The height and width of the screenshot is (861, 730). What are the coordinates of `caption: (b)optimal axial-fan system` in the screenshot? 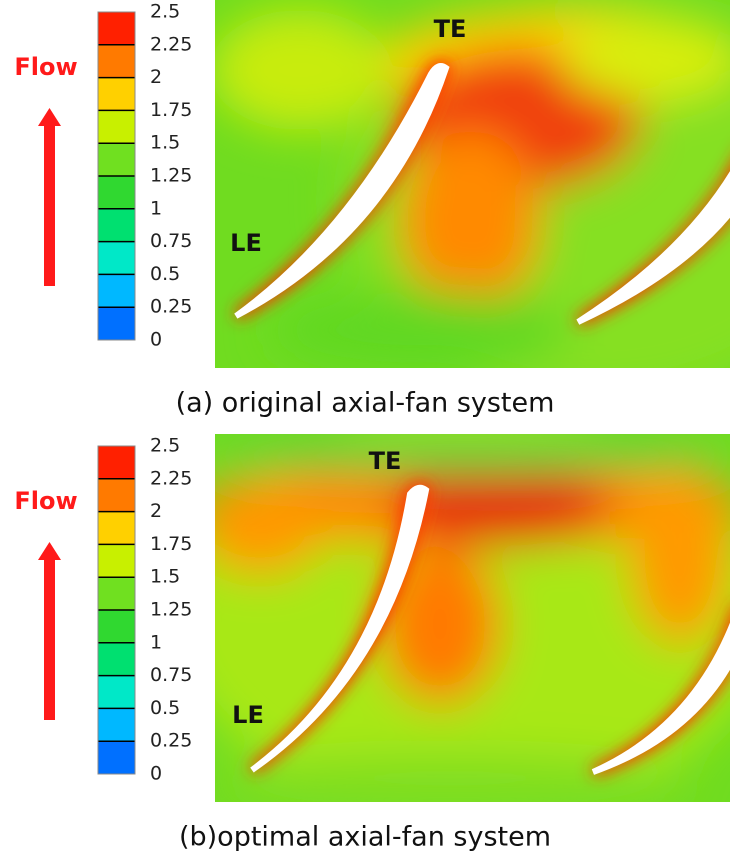 It's located at (365, 837).